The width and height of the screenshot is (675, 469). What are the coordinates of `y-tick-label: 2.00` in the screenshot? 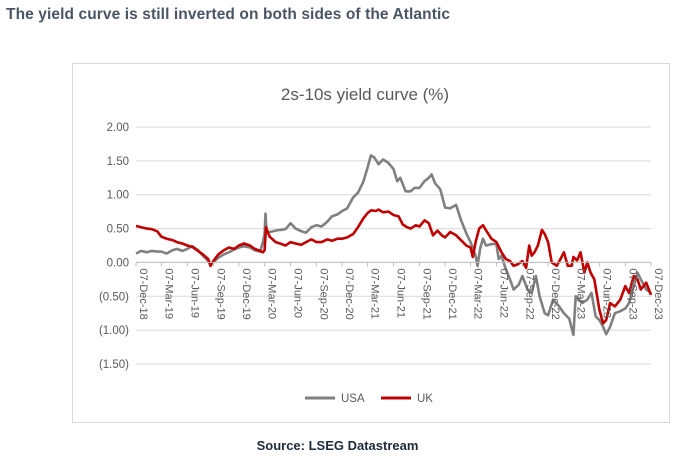 It's located at (118, 128).